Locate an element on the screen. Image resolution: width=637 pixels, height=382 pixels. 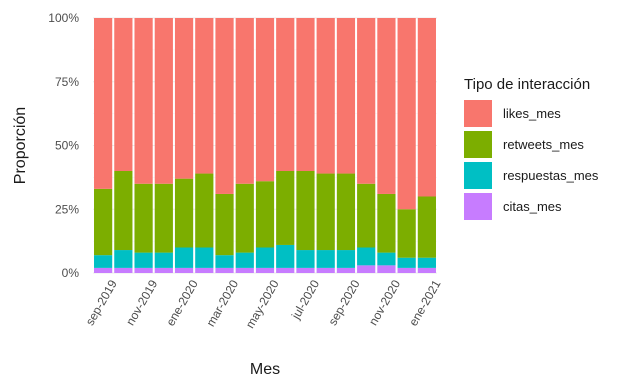
legend-title: Tipo de interacción is located at coordinates (527, 84).